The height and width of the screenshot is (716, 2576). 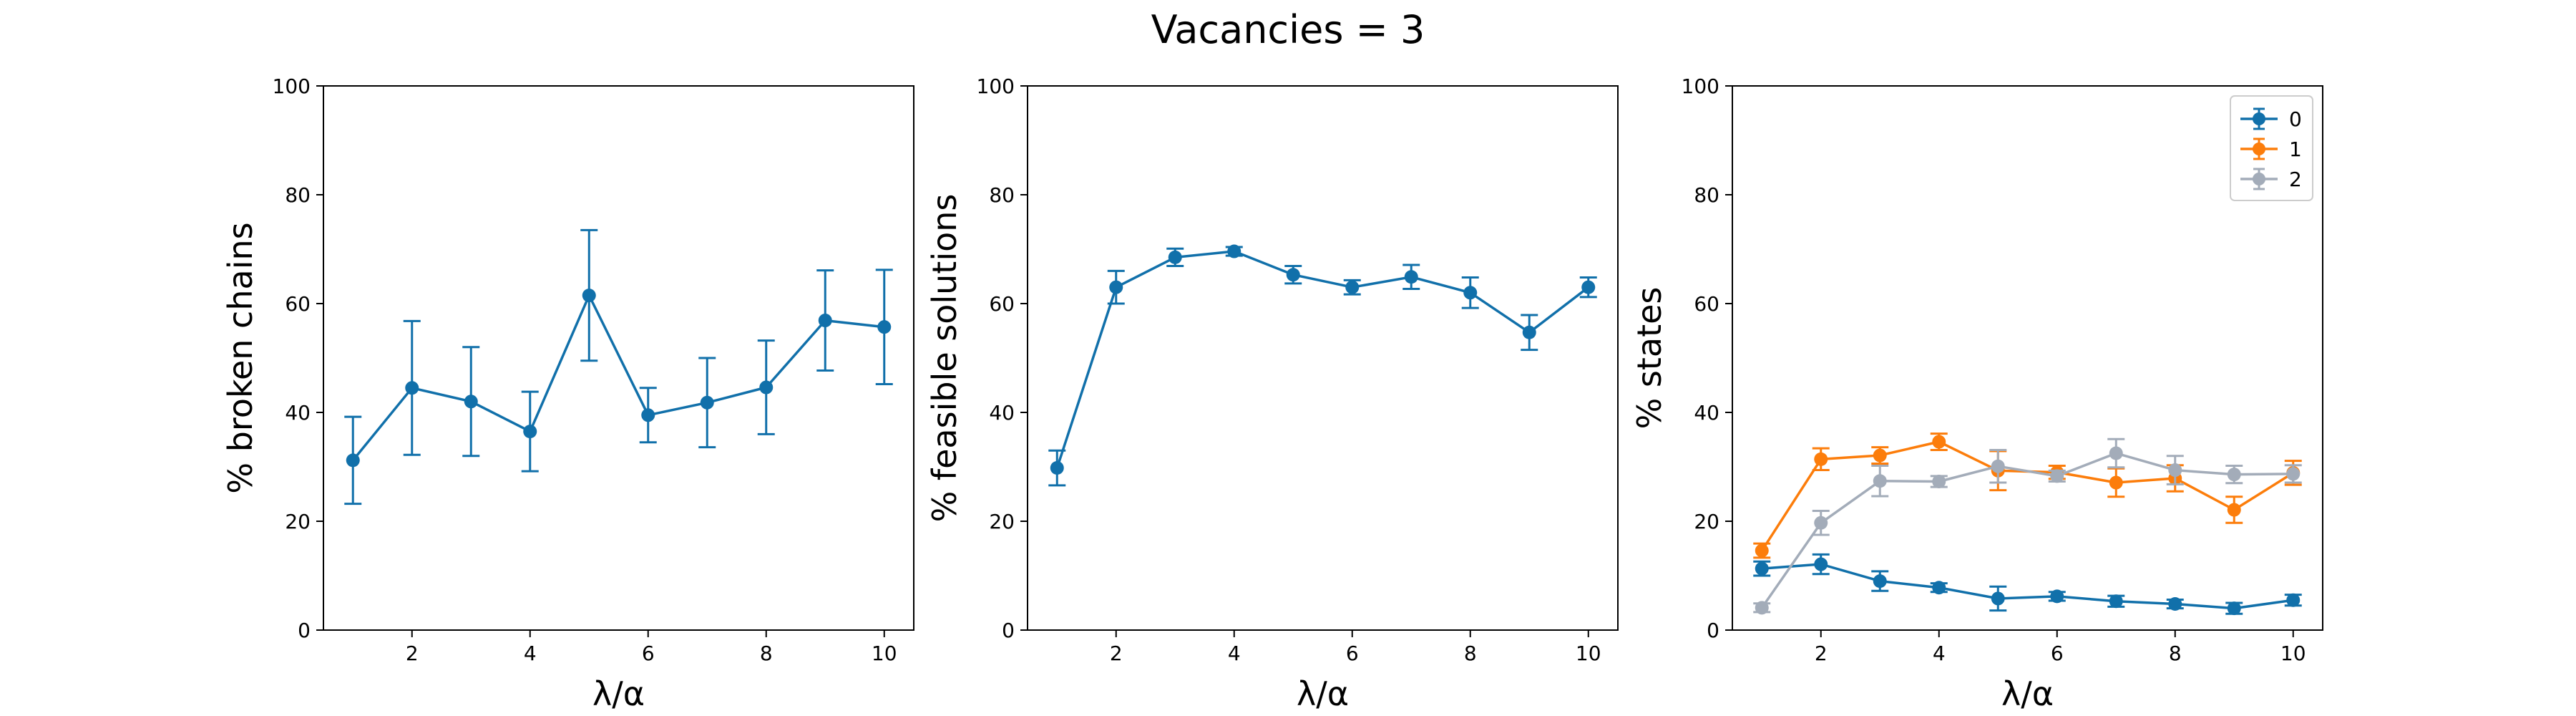 I want to click on legend-item-2: 2, so click(x=2271, y=179).